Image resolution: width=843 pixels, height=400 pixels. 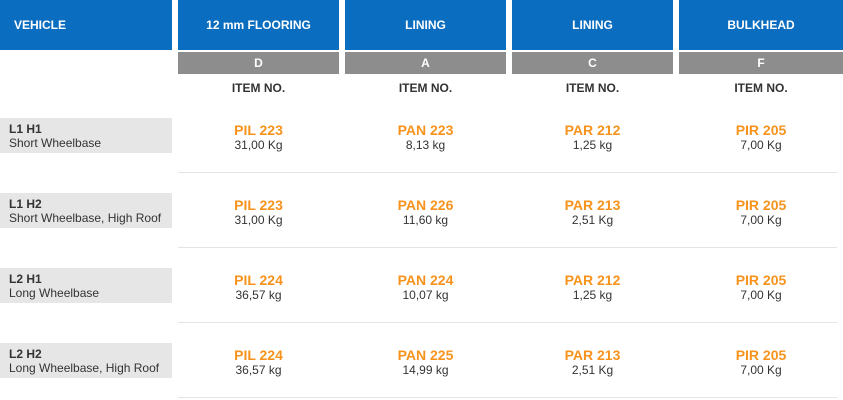 What do you see at coordinates (425, 145) in the screenshot?
I see `item-weight: 8,13 kg` at bounding box center [425, 145].